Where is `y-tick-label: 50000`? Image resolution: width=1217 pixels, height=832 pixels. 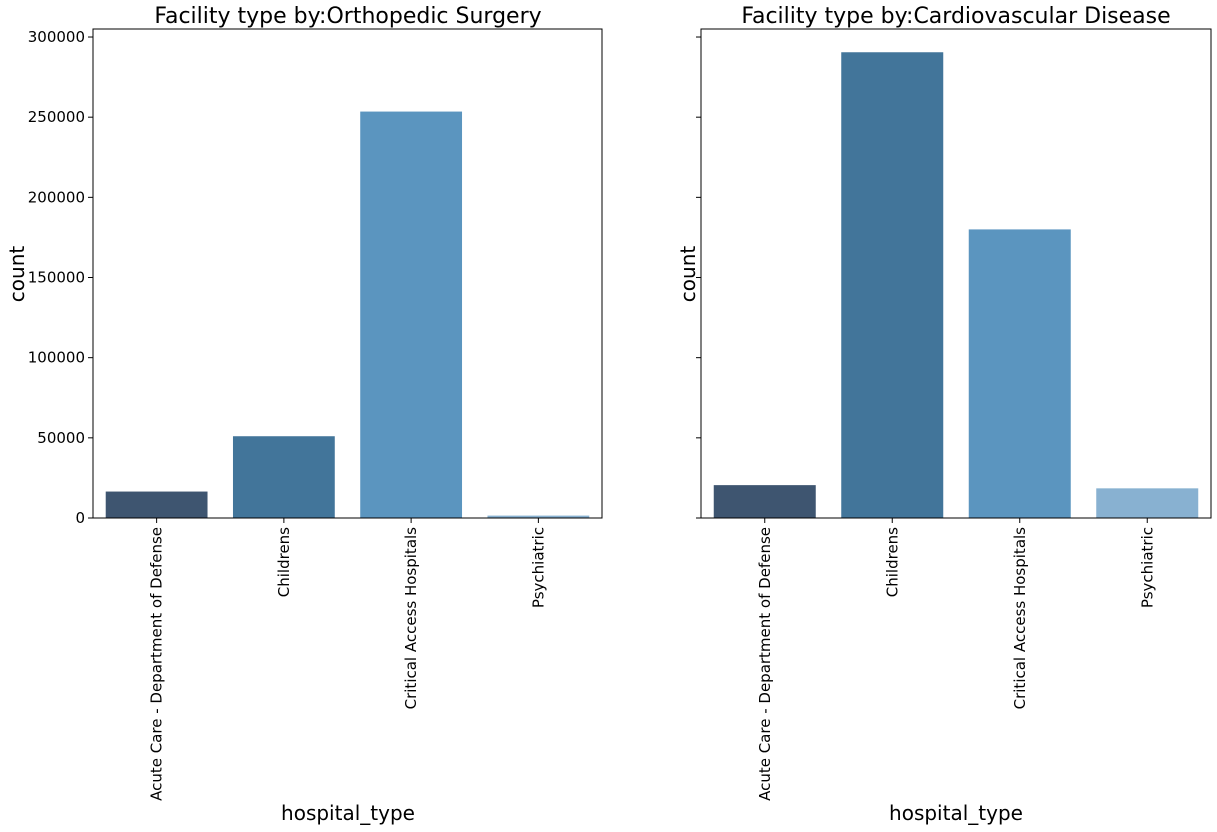 y-tick-label: 50000 is located at coordinates (61, 438).